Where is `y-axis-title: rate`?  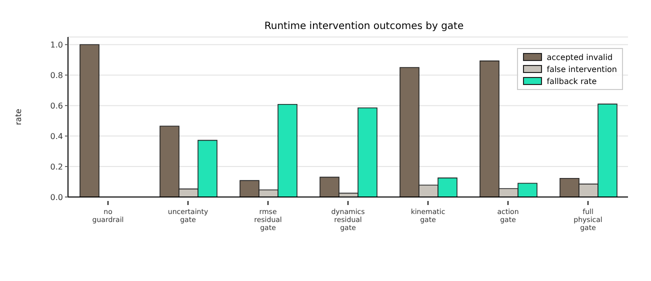
y-axis-title: rate is located at coordinates (18, 117).